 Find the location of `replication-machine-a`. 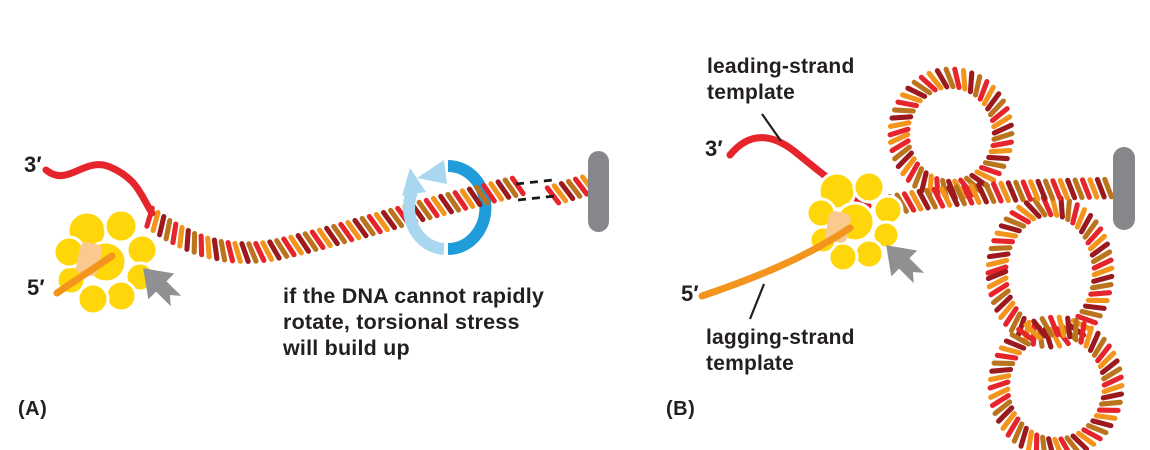

replication-machine-a is located at coordinates (105, 262).